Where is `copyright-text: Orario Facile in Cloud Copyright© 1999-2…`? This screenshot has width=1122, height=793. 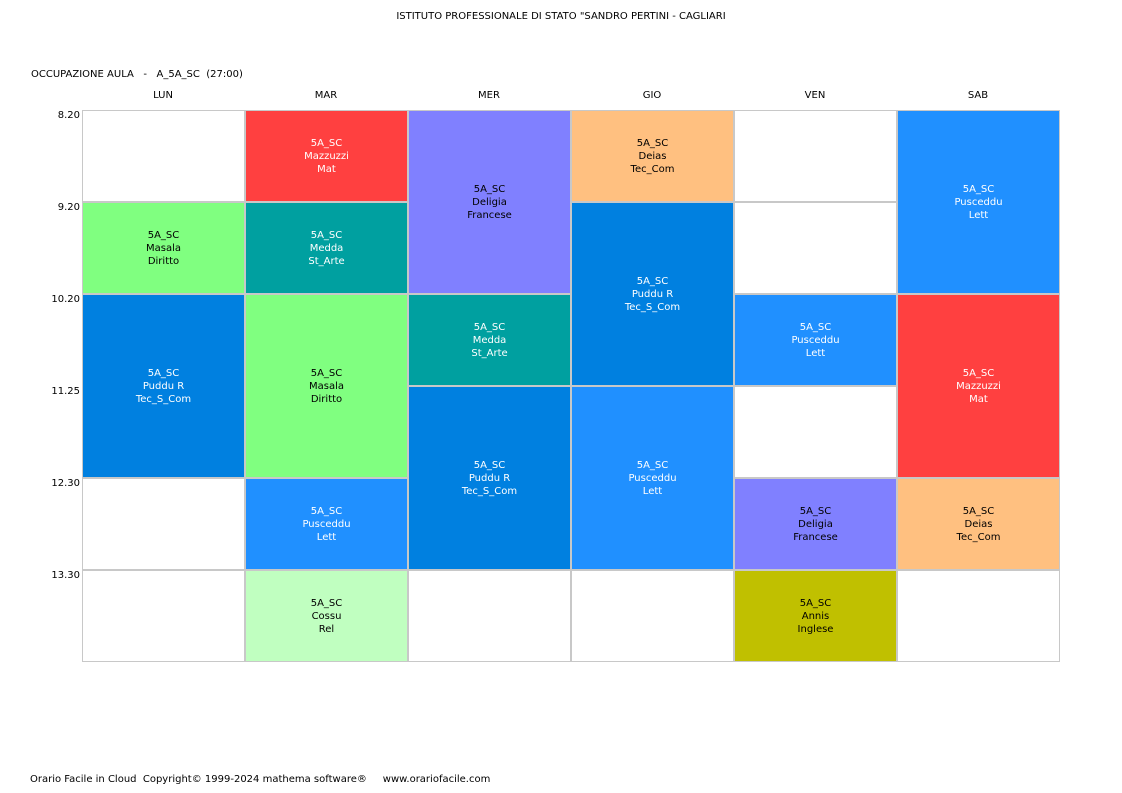 copyright-text: Orario Facile in Cloud Copyright© 1999-2… is located at coordinates (198, 779).